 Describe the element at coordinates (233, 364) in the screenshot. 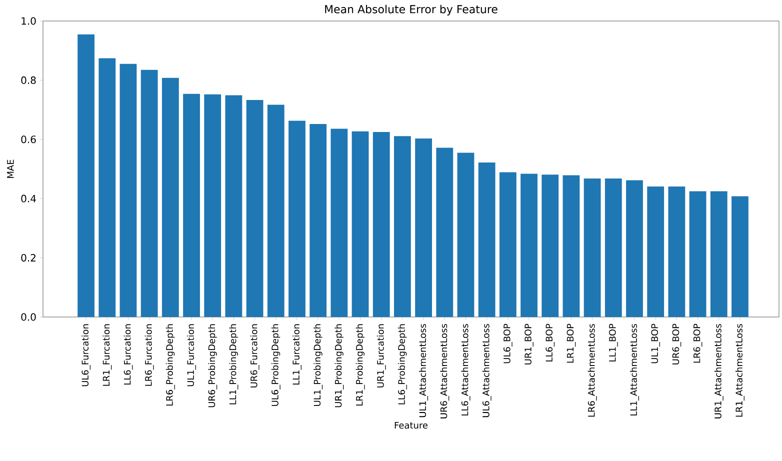

I see `x-tick-label: LL1_ProbingDepth` at that location.